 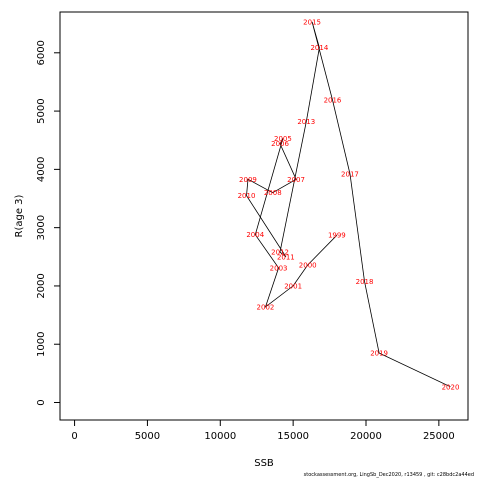 I want to click on year-label: 2018, so click(x=365, y=282).